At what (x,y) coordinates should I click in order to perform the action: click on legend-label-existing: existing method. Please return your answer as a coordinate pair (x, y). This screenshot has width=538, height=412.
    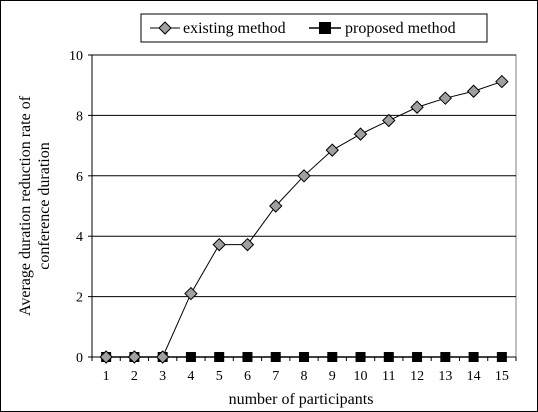
    Looking at the image, I should click on (234, 28).